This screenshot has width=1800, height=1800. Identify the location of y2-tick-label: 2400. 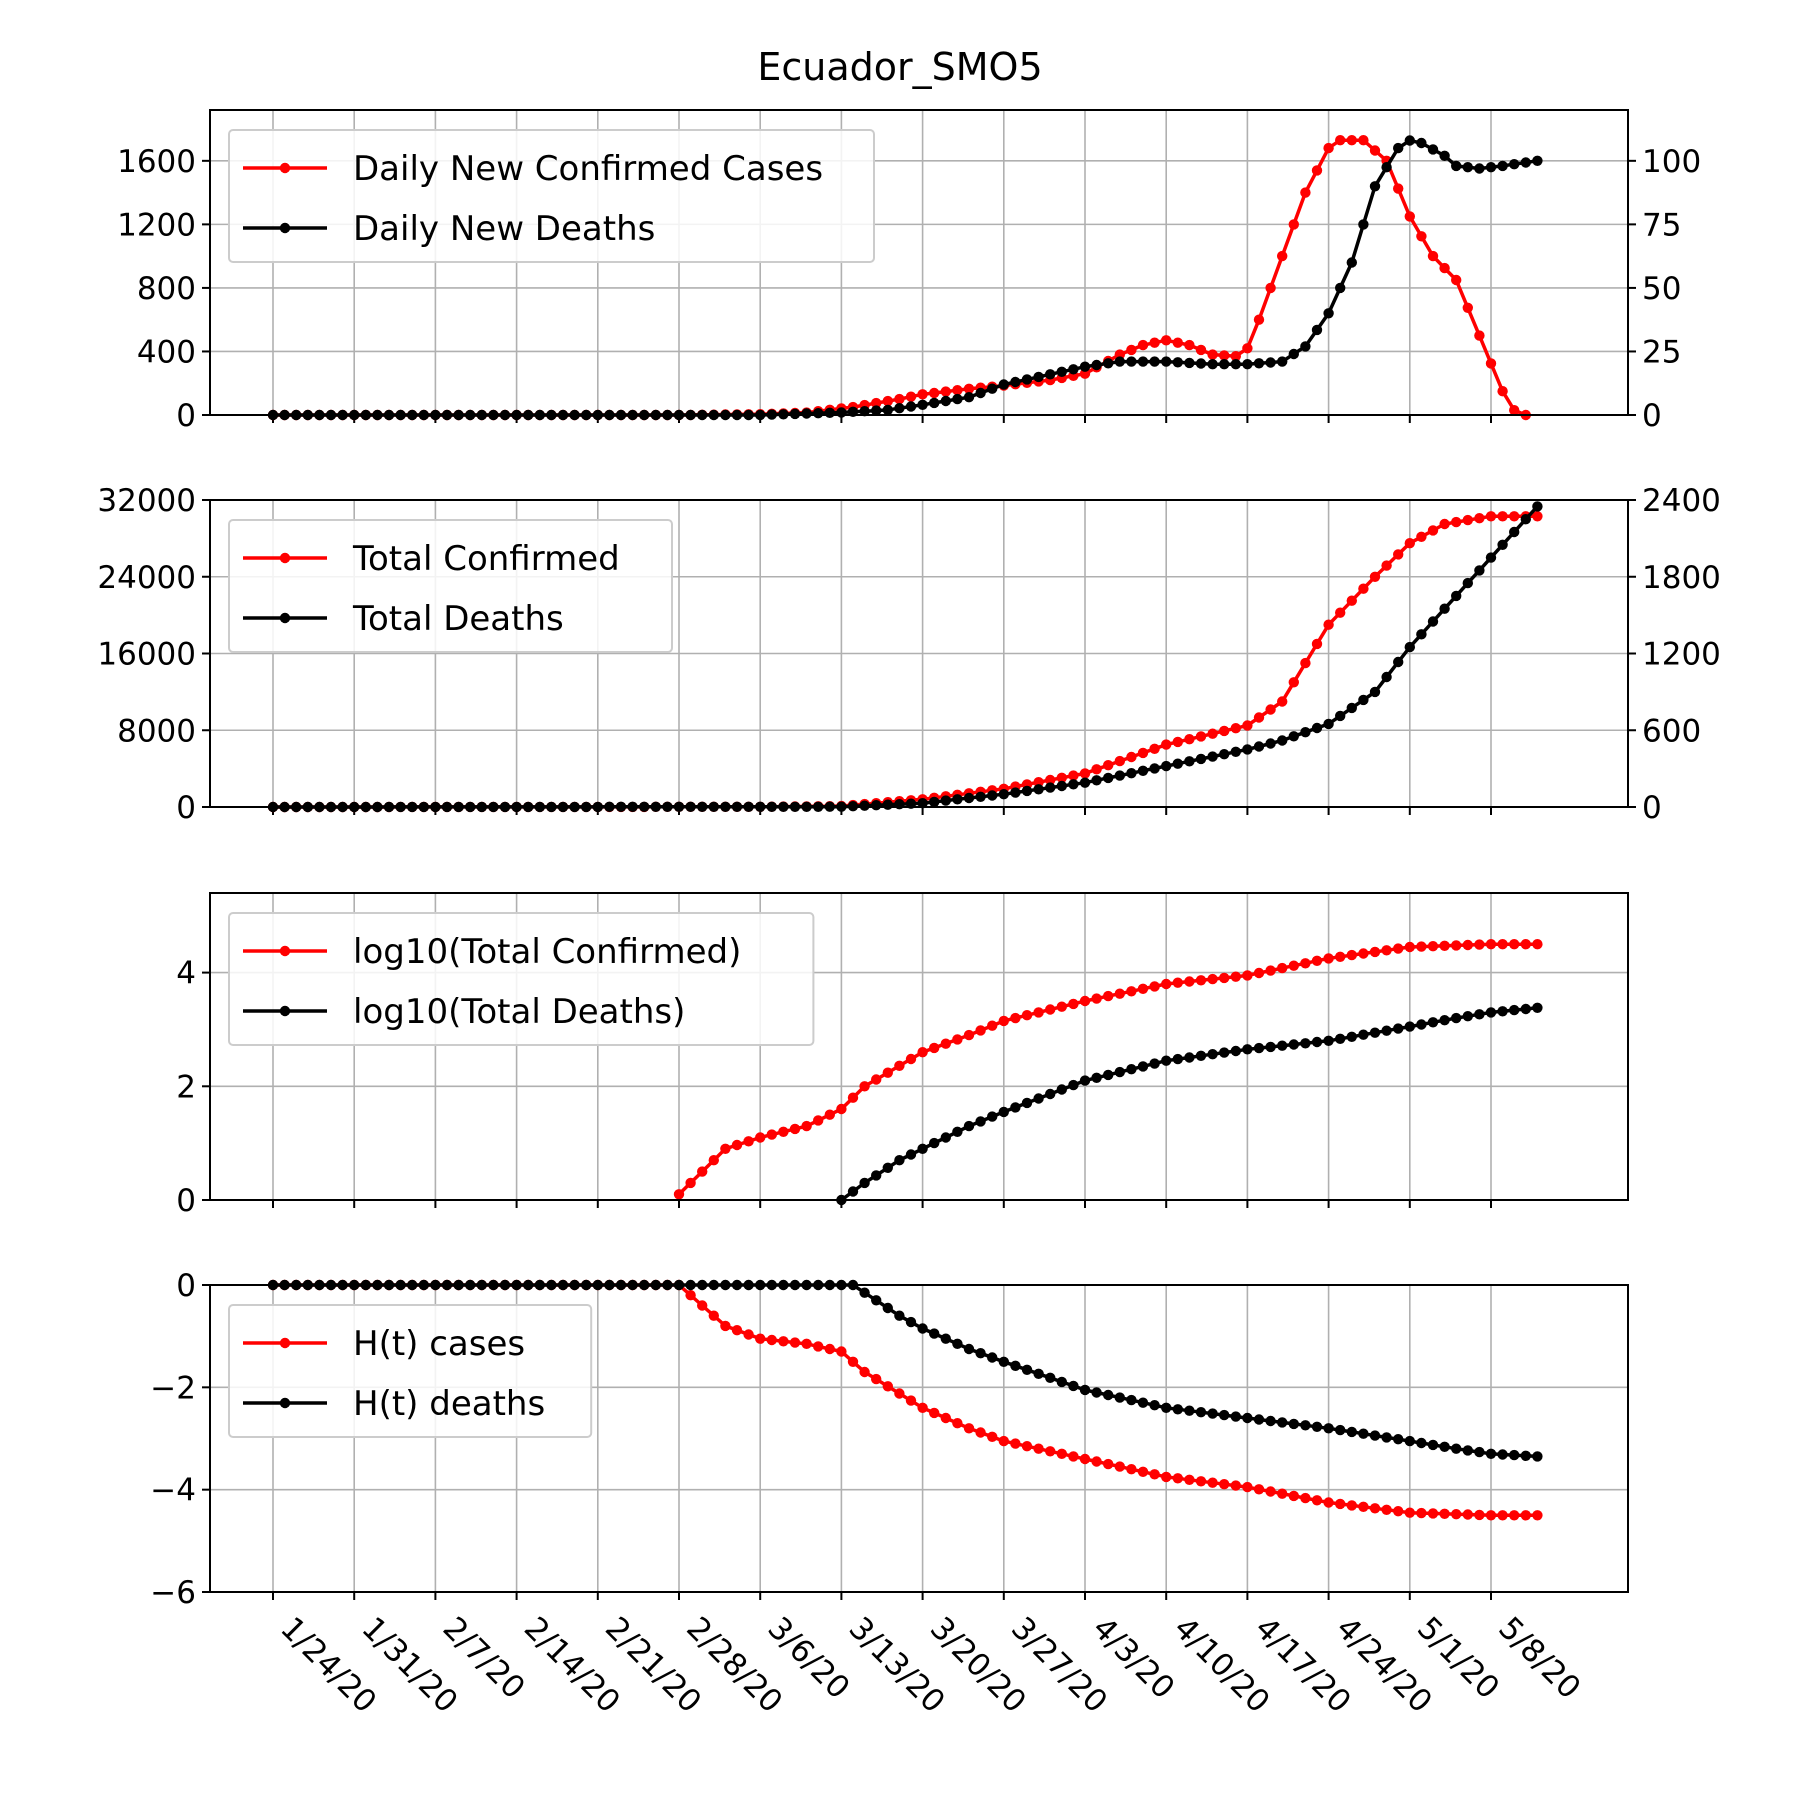
(1681, 501).